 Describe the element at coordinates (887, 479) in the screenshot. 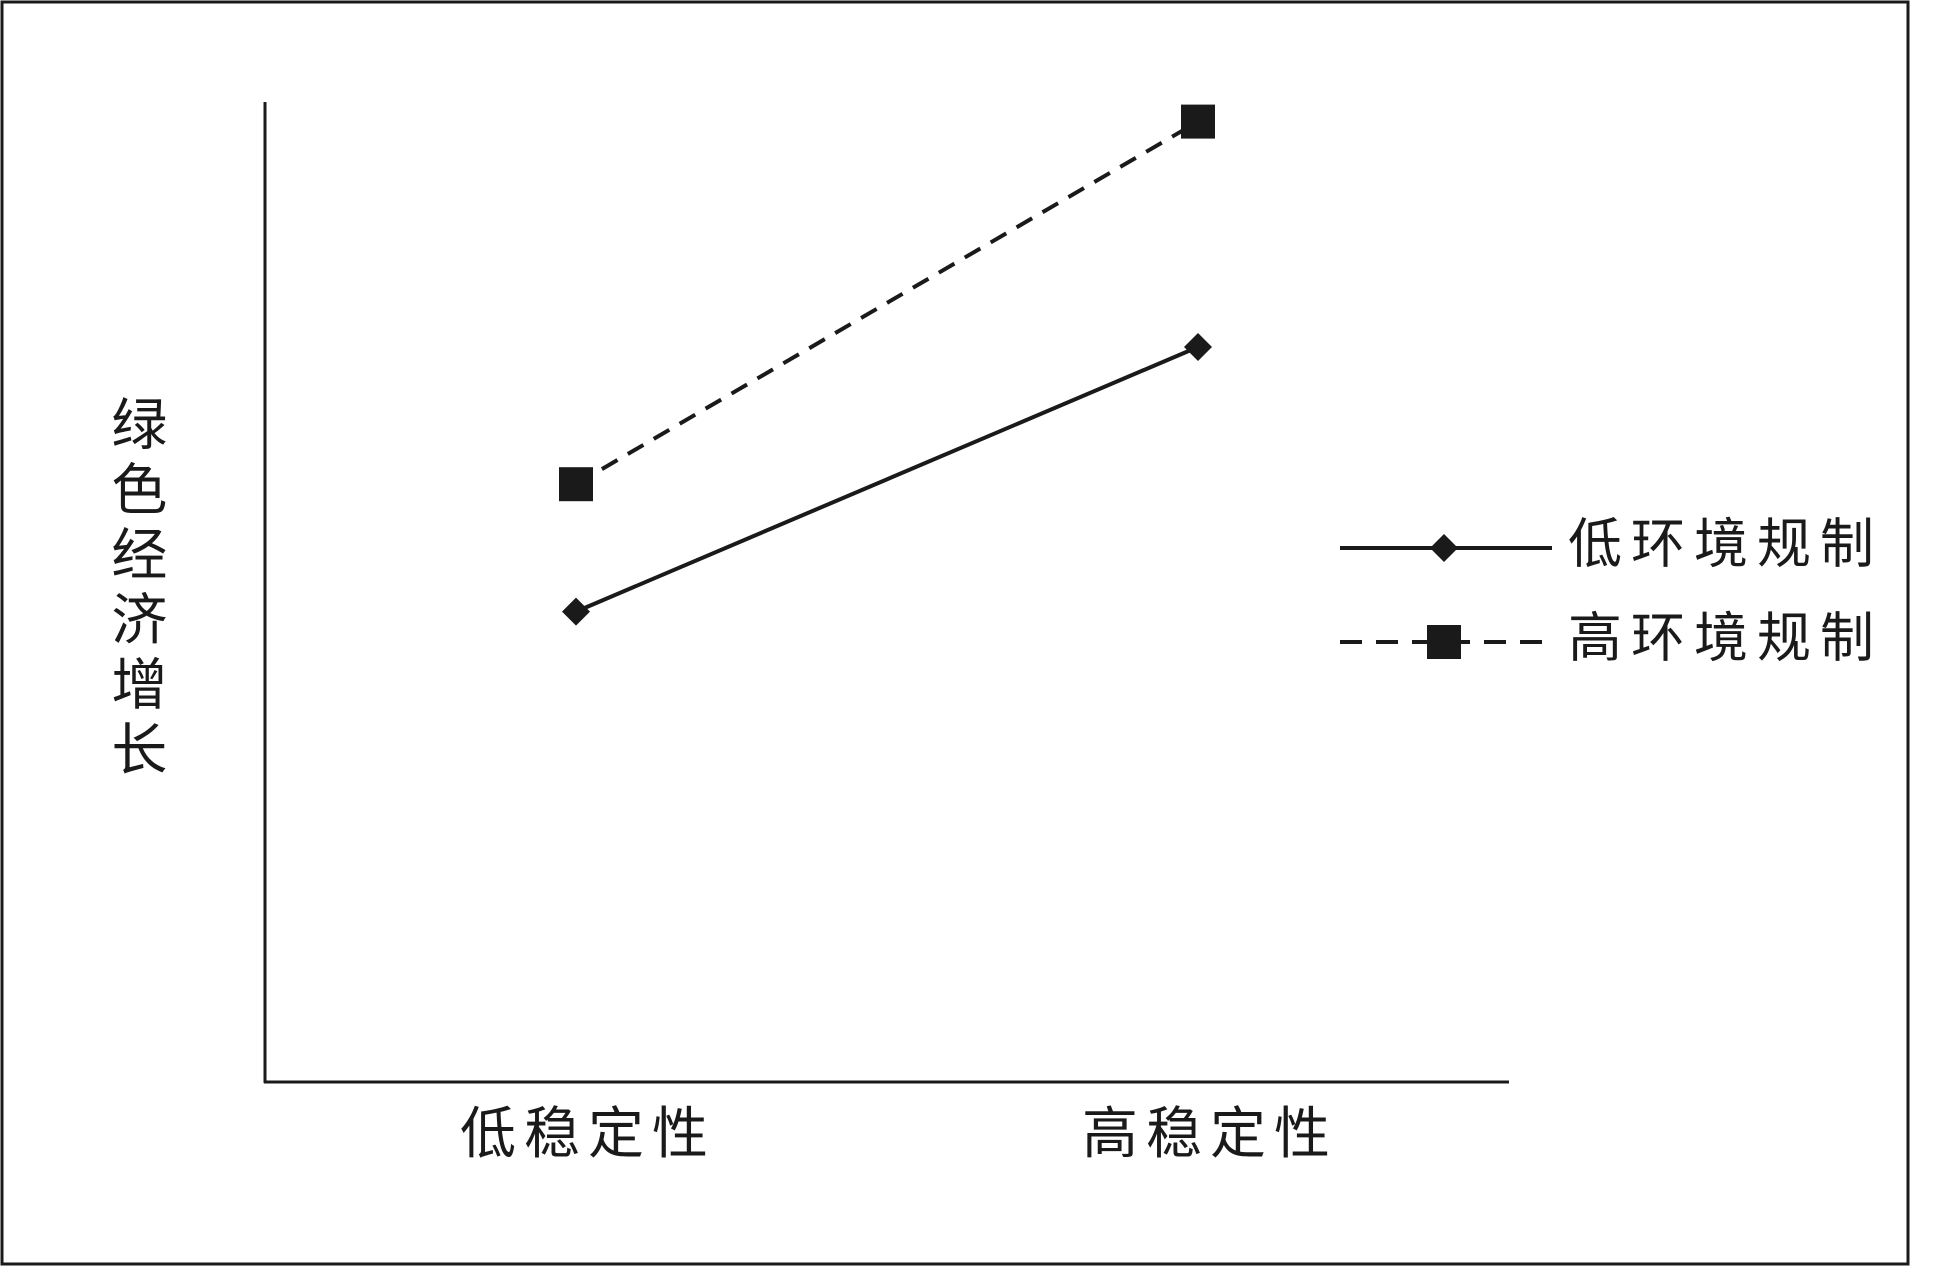

I see `series-line` at that location.